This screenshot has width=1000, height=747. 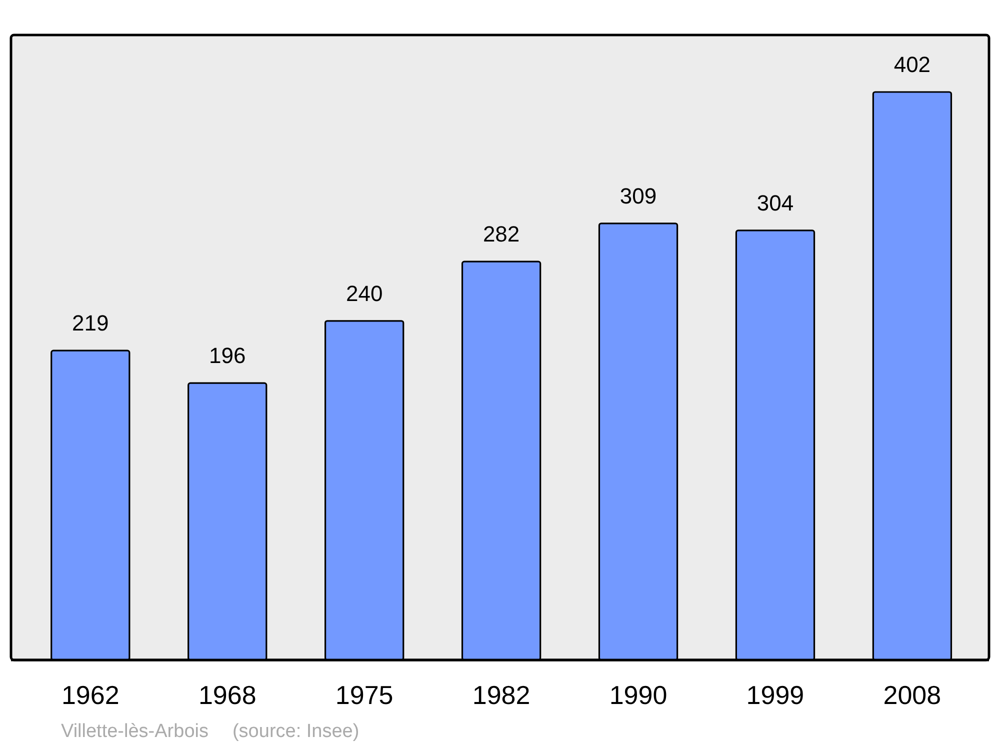 What do you see at coordinates (296, 731) in the screenshot?
I see `text: (source: Insee)` at bounding box center [296, 731].